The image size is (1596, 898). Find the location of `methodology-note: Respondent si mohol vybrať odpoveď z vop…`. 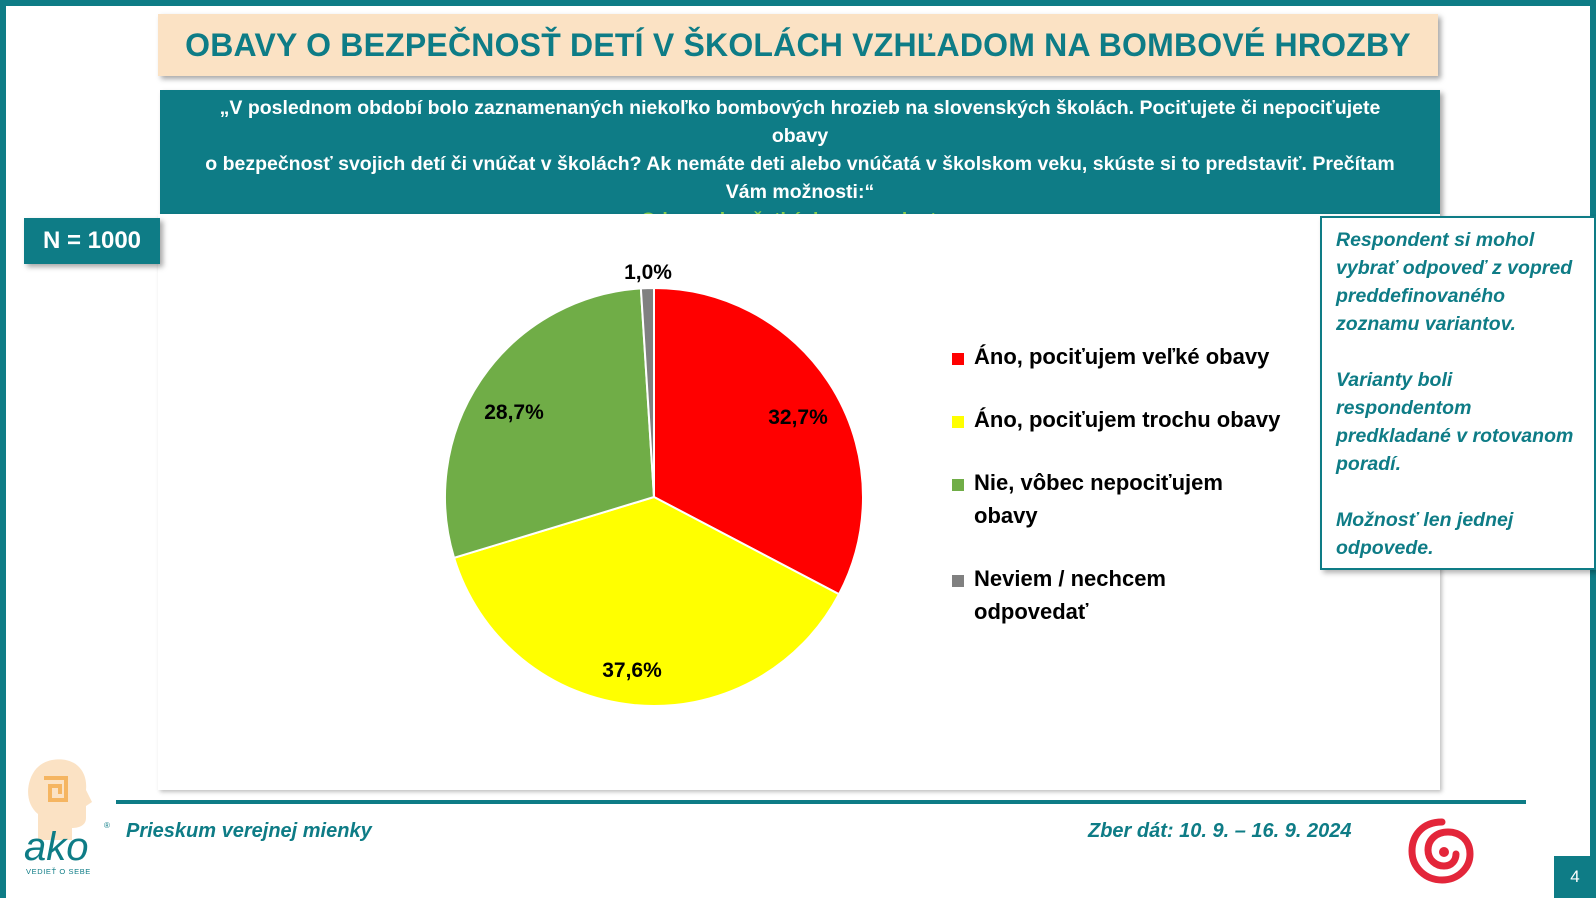

methodology-note: Respondent si mohol vybrať odpoveď z vop… is located at coordinates (1458, 393).